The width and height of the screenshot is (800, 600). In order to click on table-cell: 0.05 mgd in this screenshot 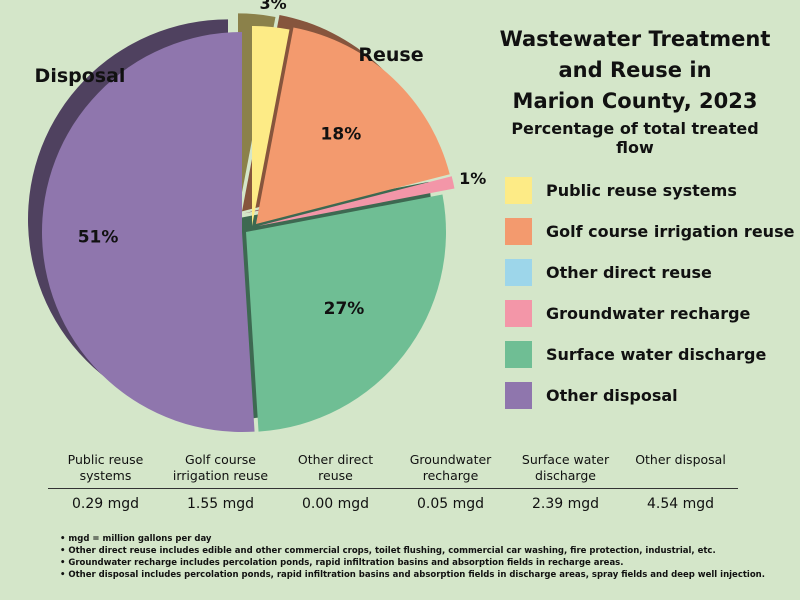, I will do `click(450, 504)`.